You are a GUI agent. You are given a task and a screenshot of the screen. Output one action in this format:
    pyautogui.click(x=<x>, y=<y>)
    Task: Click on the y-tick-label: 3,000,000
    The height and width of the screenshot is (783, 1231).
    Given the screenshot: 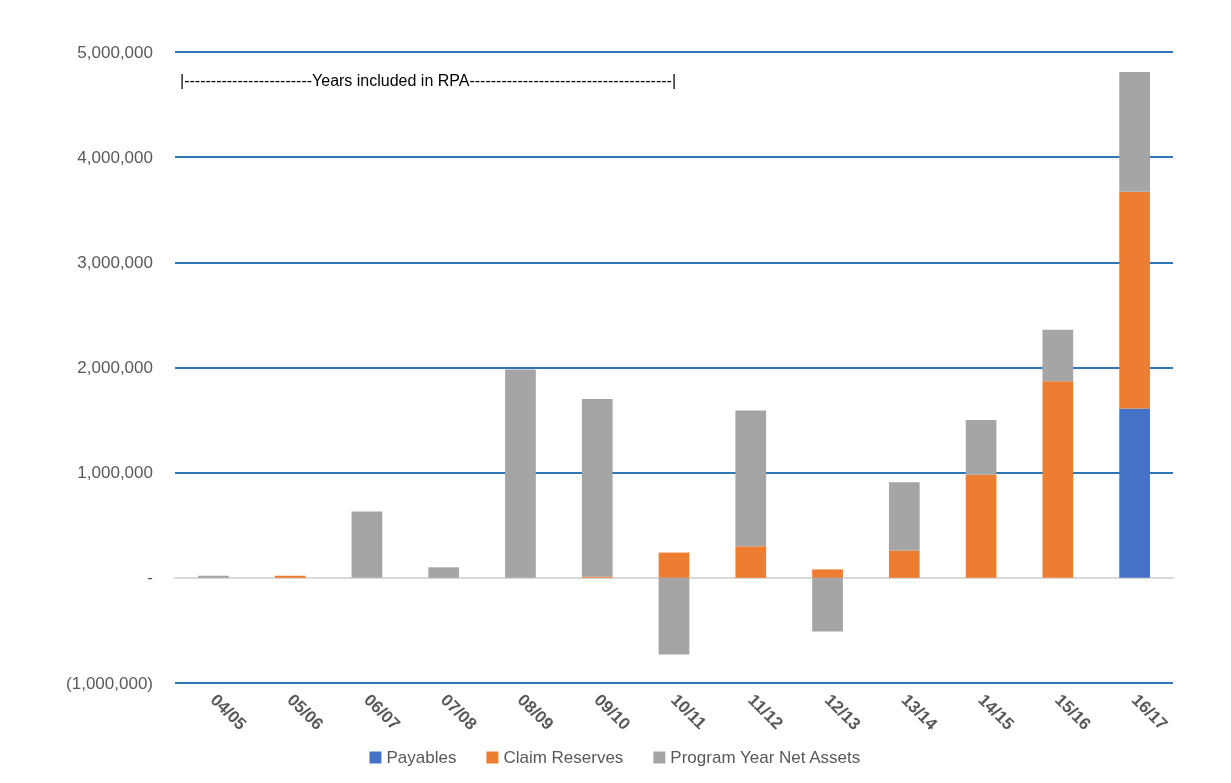 What is the action you would take?
    pyautogui.click(x=115, y=262)
    